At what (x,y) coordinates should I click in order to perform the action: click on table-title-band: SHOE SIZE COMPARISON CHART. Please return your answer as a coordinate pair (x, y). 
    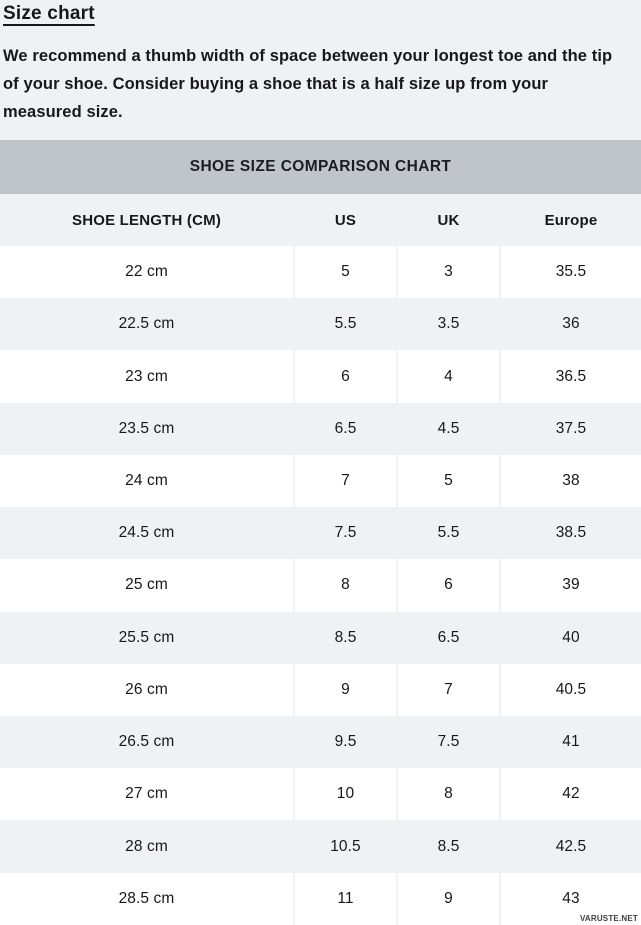
    Looking at the image, I should click on (320, 167).